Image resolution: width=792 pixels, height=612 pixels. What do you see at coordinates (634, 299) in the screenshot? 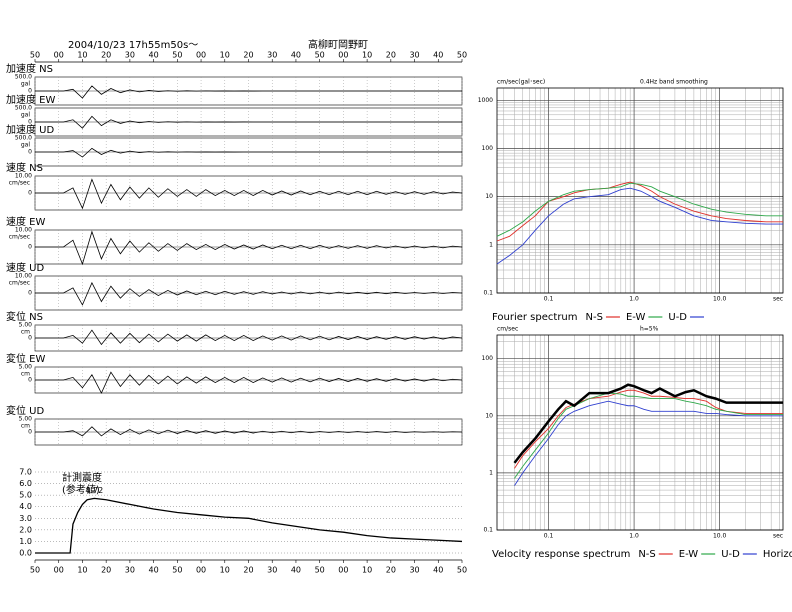
I see `x-tick-label: 1.0` at bounding box center [634, 299].